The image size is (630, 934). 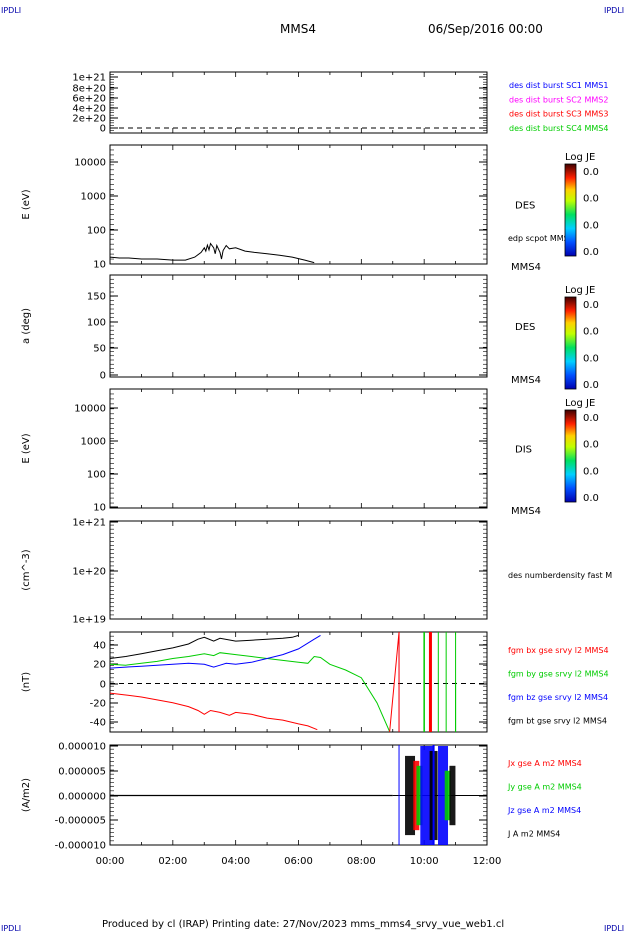 What do you see at coordinates (82, 797) in the screenshot?
I see `y-tick-label: 0.000000` at bounding box center [82, 797].